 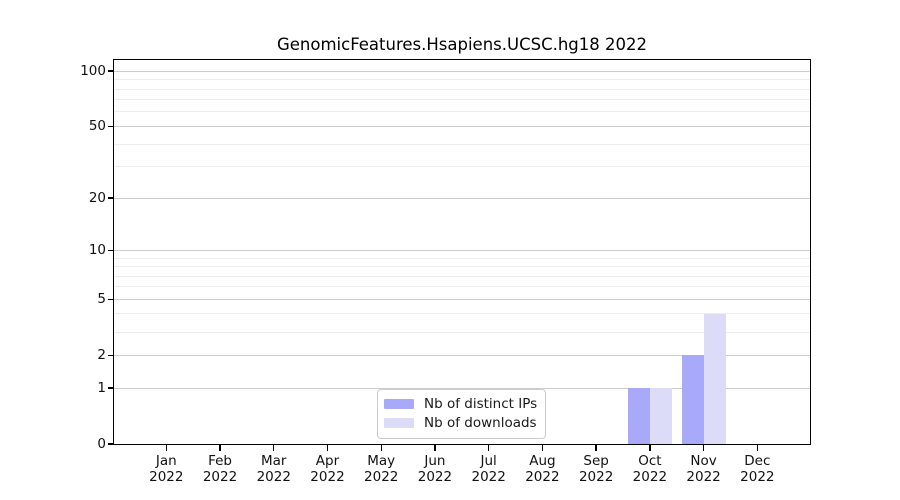 I want to click on x-tick-label: Aug 2022, so click(x=542, y=469).